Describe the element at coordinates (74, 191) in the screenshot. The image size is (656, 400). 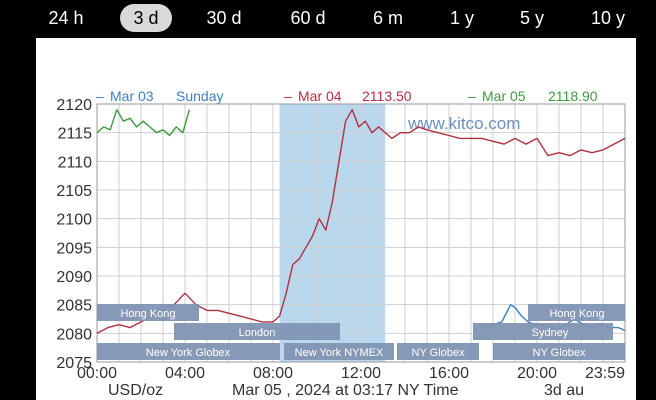
I see `y-tick-label: 2105` at that location.